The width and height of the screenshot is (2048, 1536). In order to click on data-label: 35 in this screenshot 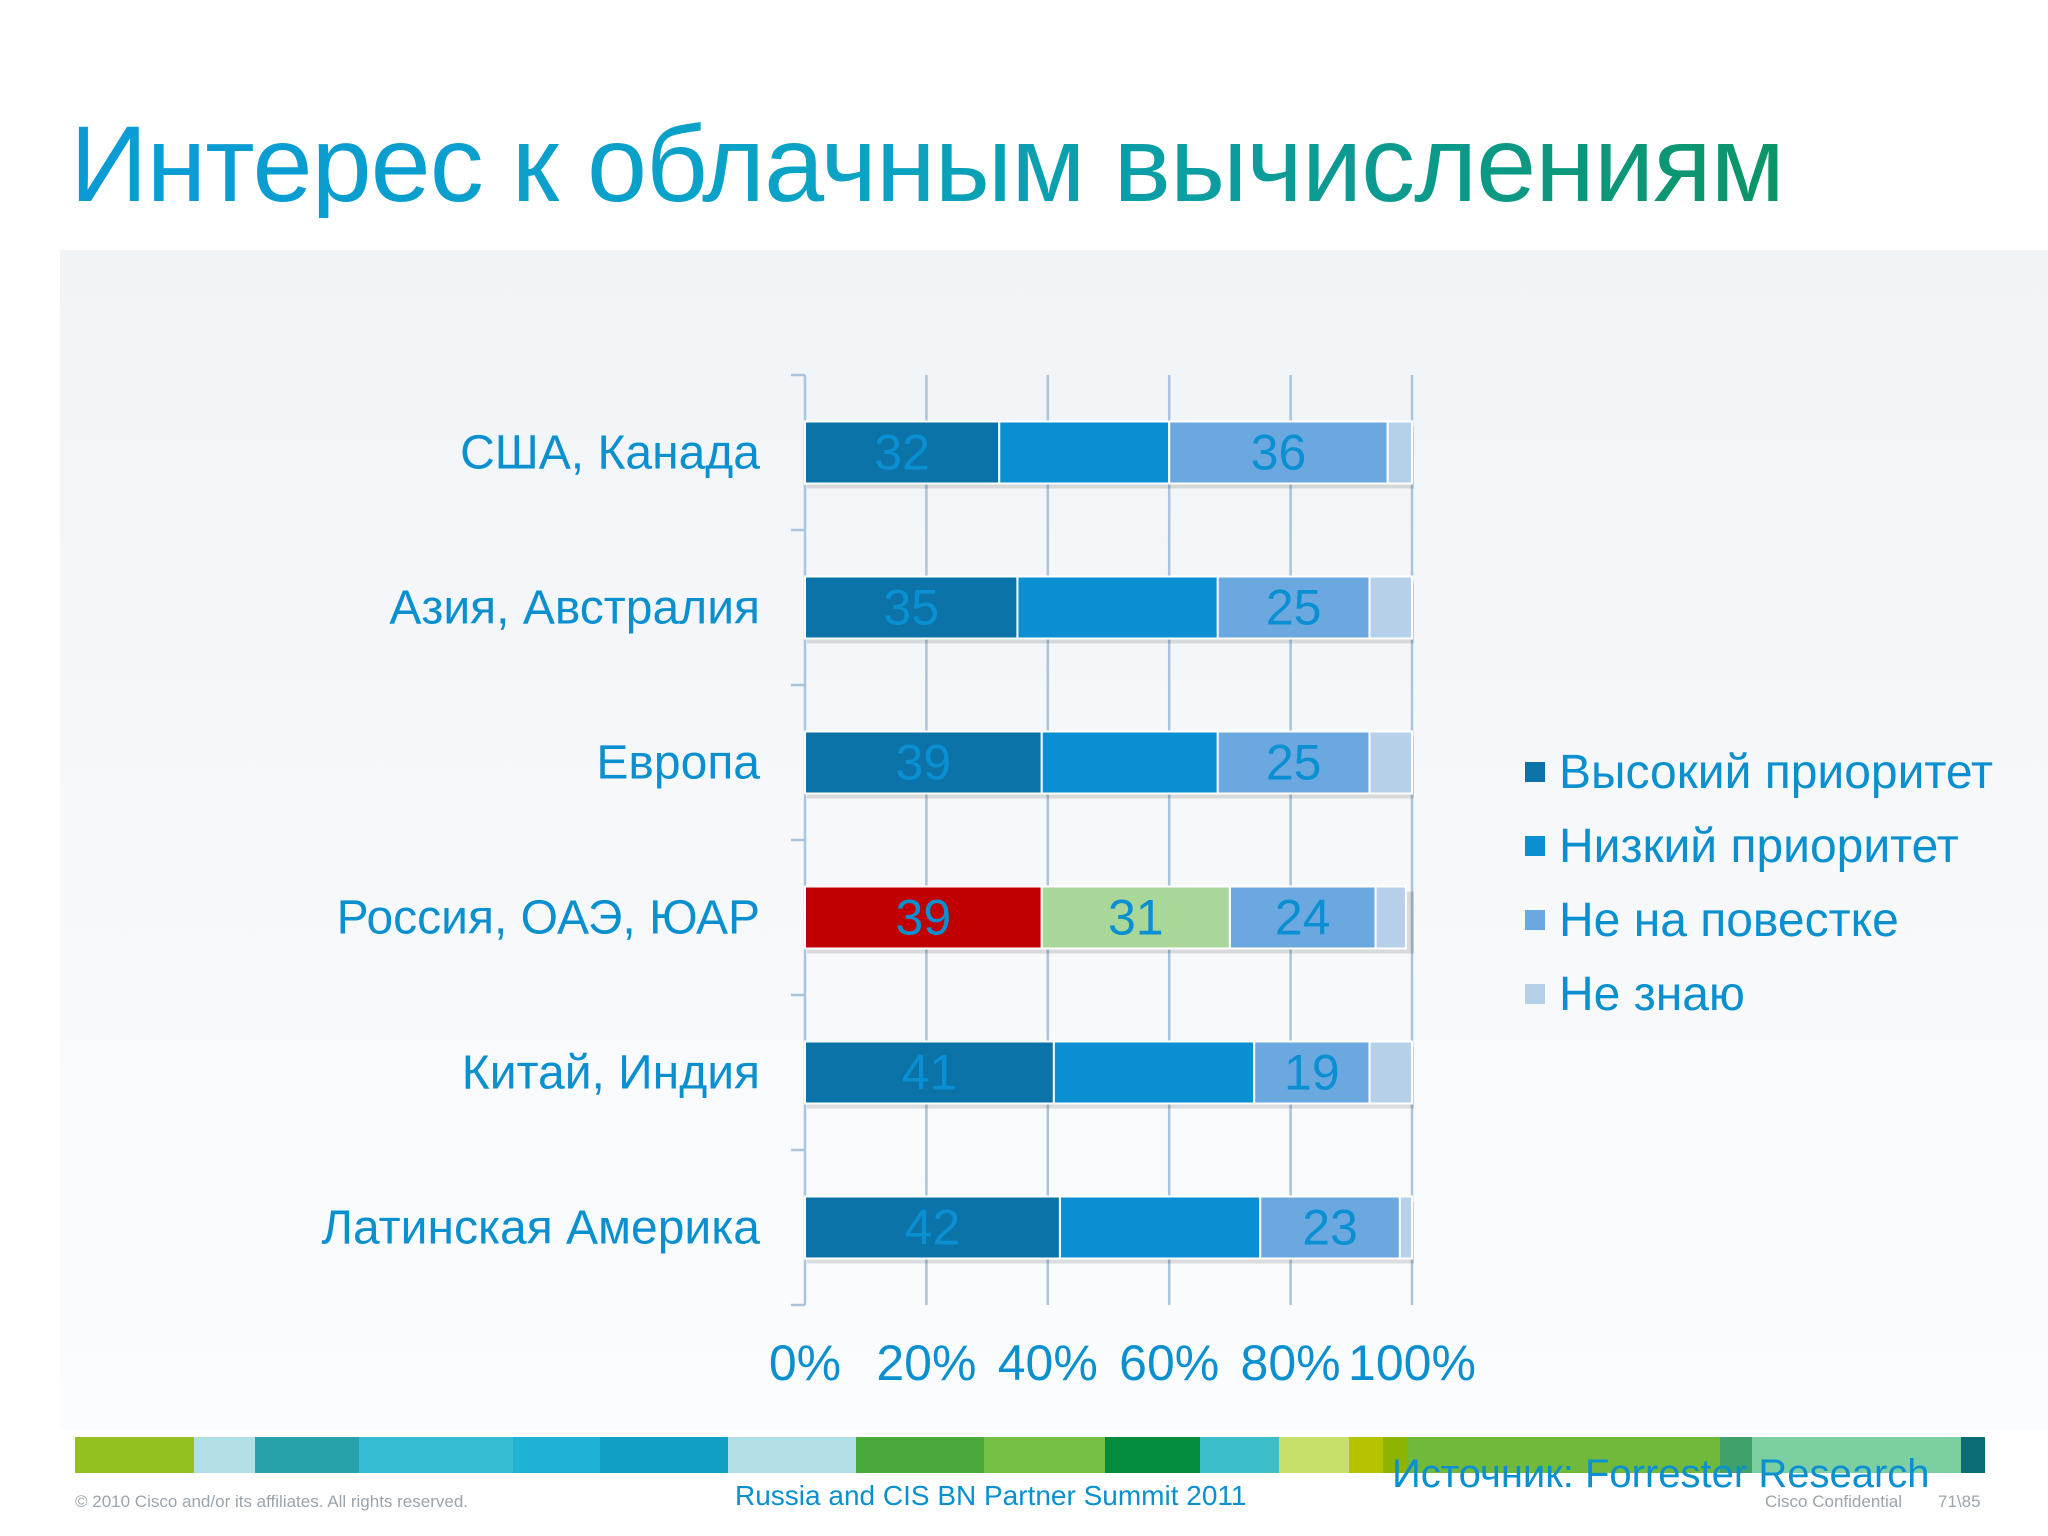, I will do `click(911, 608)`.